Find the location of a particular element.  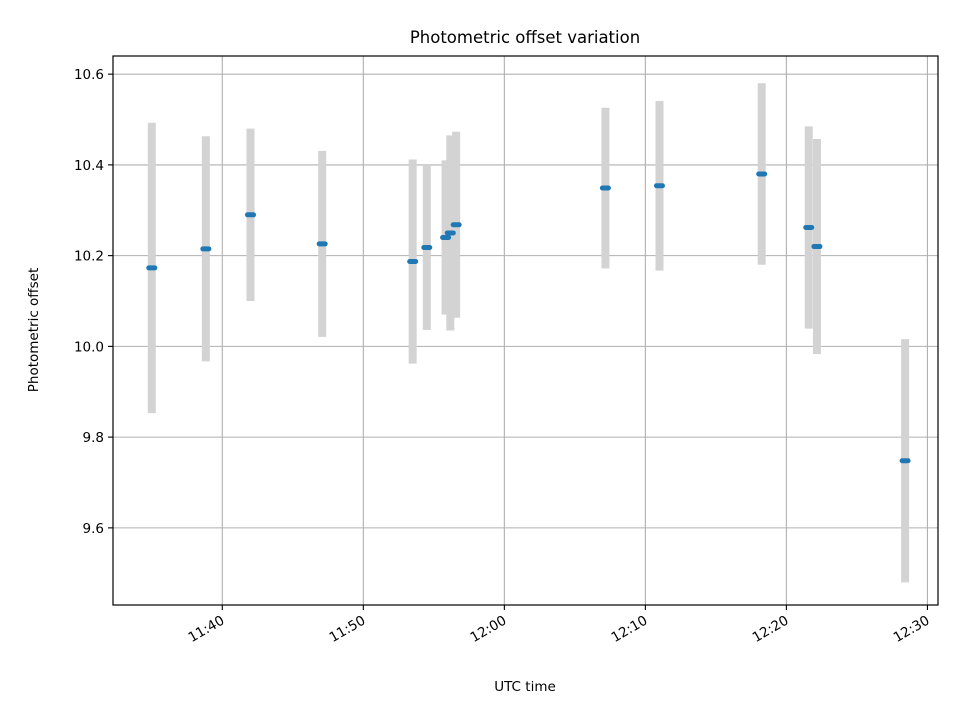

y-tick-label: 10.6 is located at coordinates (89, 75).